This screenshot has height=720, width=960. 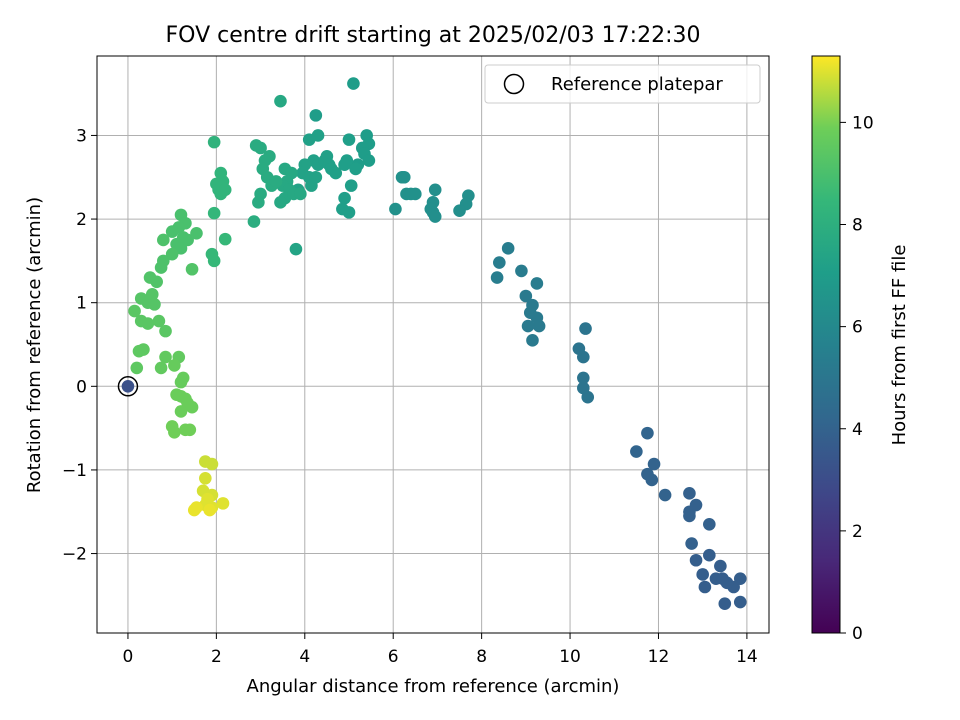 What do you see at coordinates (81, 136) in the screenshot?
I see `y-tick-label: 3` at bounding box center [81, 136].